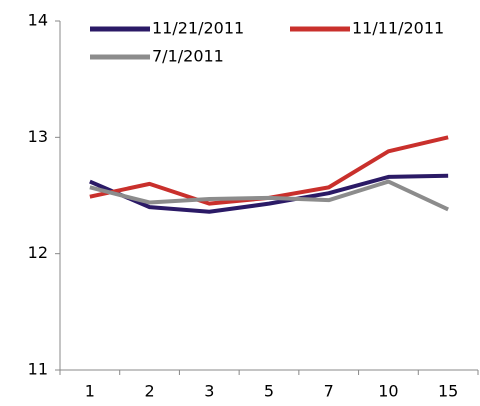 The height and width of the screenshot is (406, 480). I want to click on x-tick-label: 7, so click(329, 391).